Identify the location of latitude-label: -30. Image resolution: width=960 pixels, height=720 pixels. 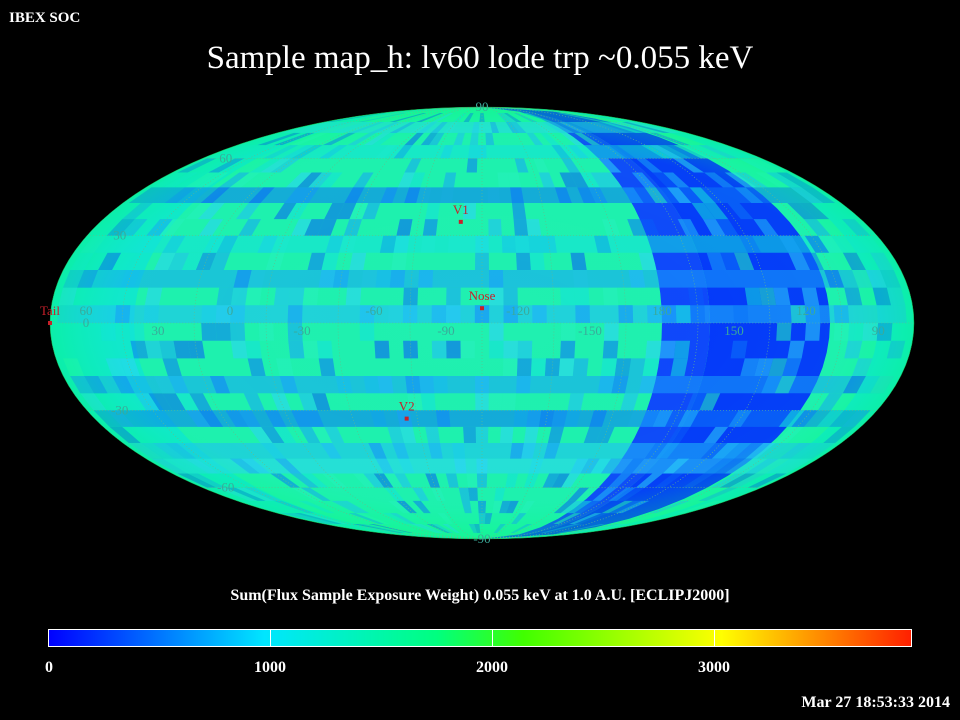
(119, 409).